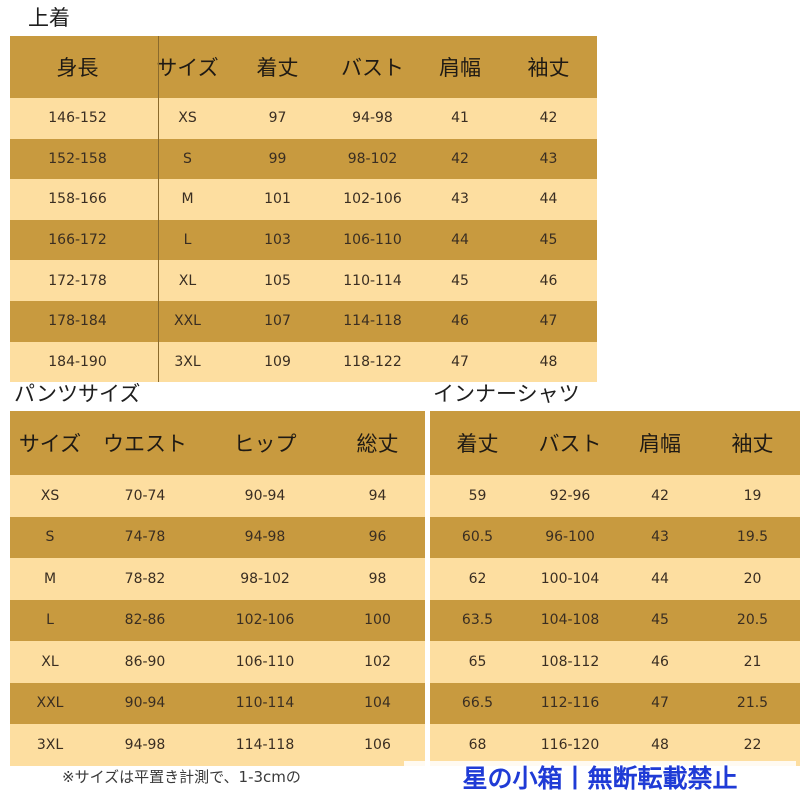  Describe the element at coordinates (145, 661) in the screenshot. I see `table-cell: 86-90` at that location.